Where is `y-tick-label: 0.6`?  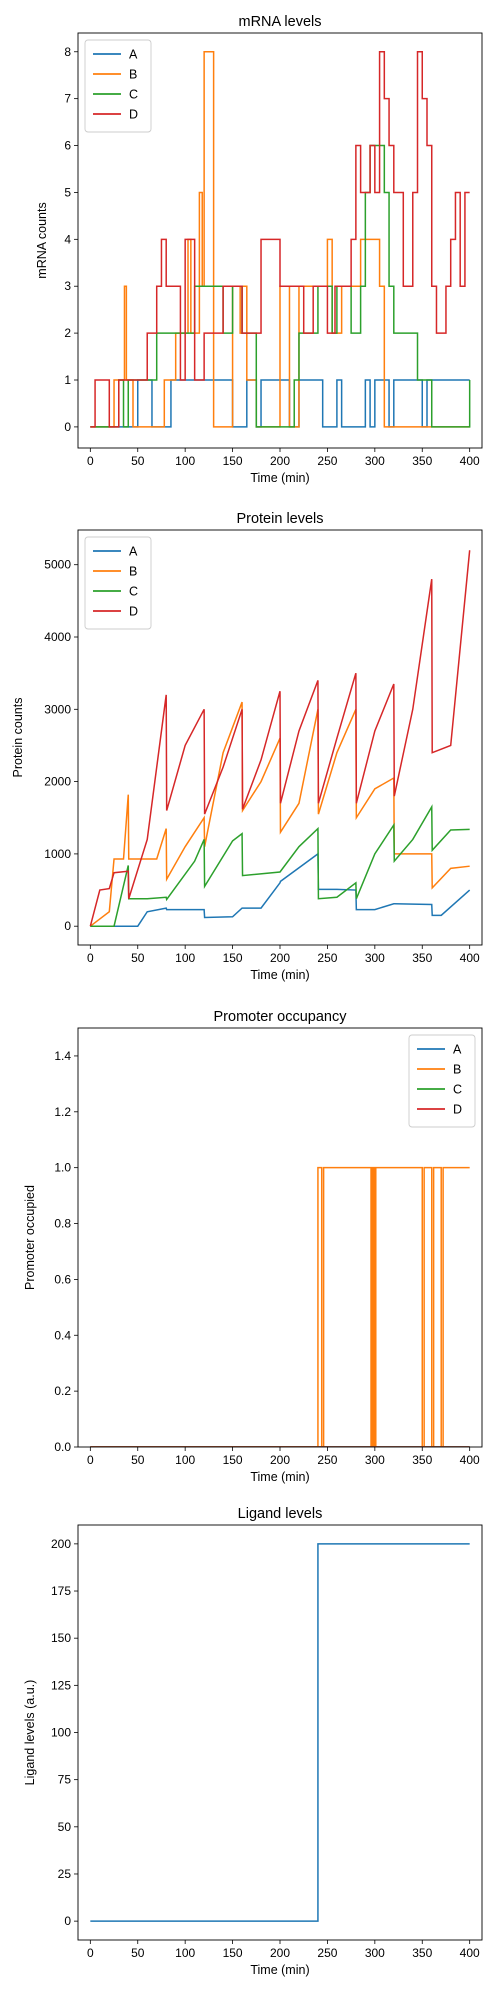
y-tick-label: 0.6 is located at coordinates (62, 1279).